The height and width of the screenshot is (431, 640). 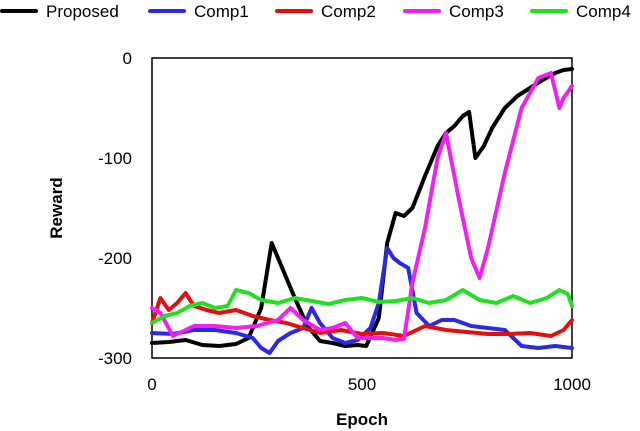 I want to click on legend-label-proposed: Proposed, so click(x=82, y=11).